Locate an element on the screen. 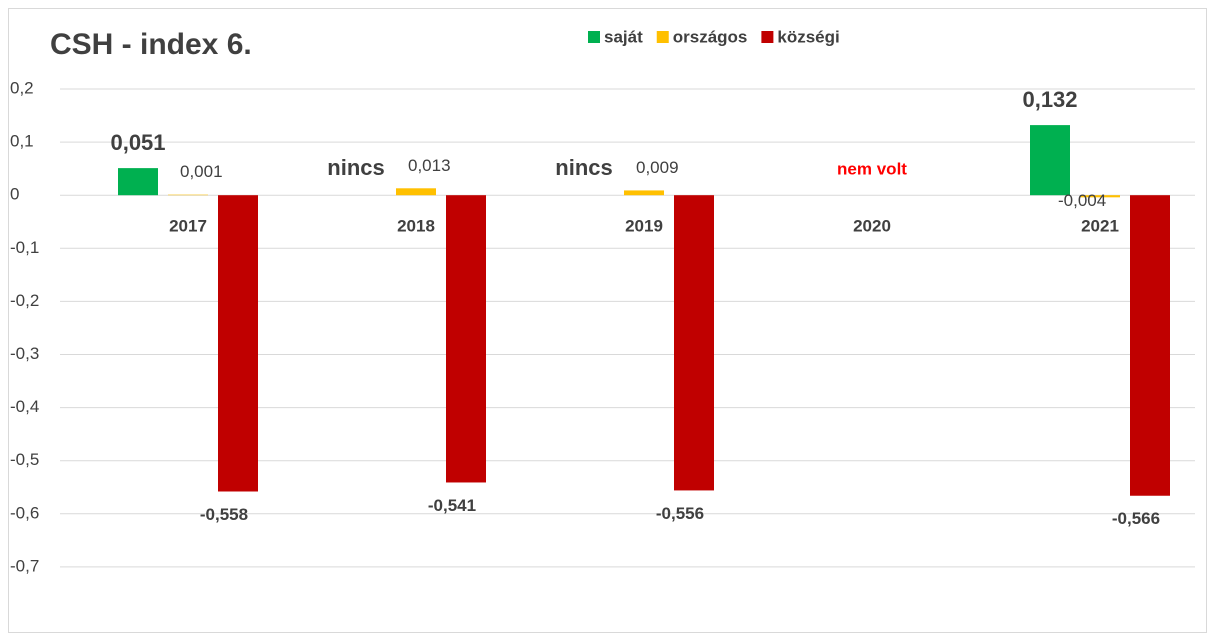 The height and width of the screenshot is (634, 1214). data-label: -0,541 is located at coordinates (452, 505).